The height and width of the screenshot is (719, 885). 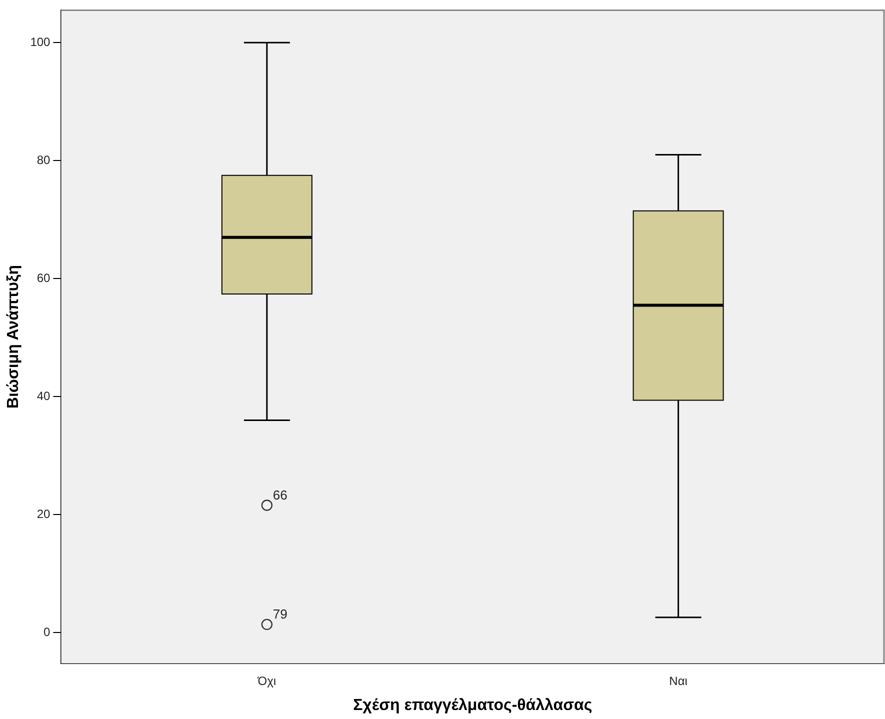 I want to click on y-tick-label: 20, so click(x=43, y=514).